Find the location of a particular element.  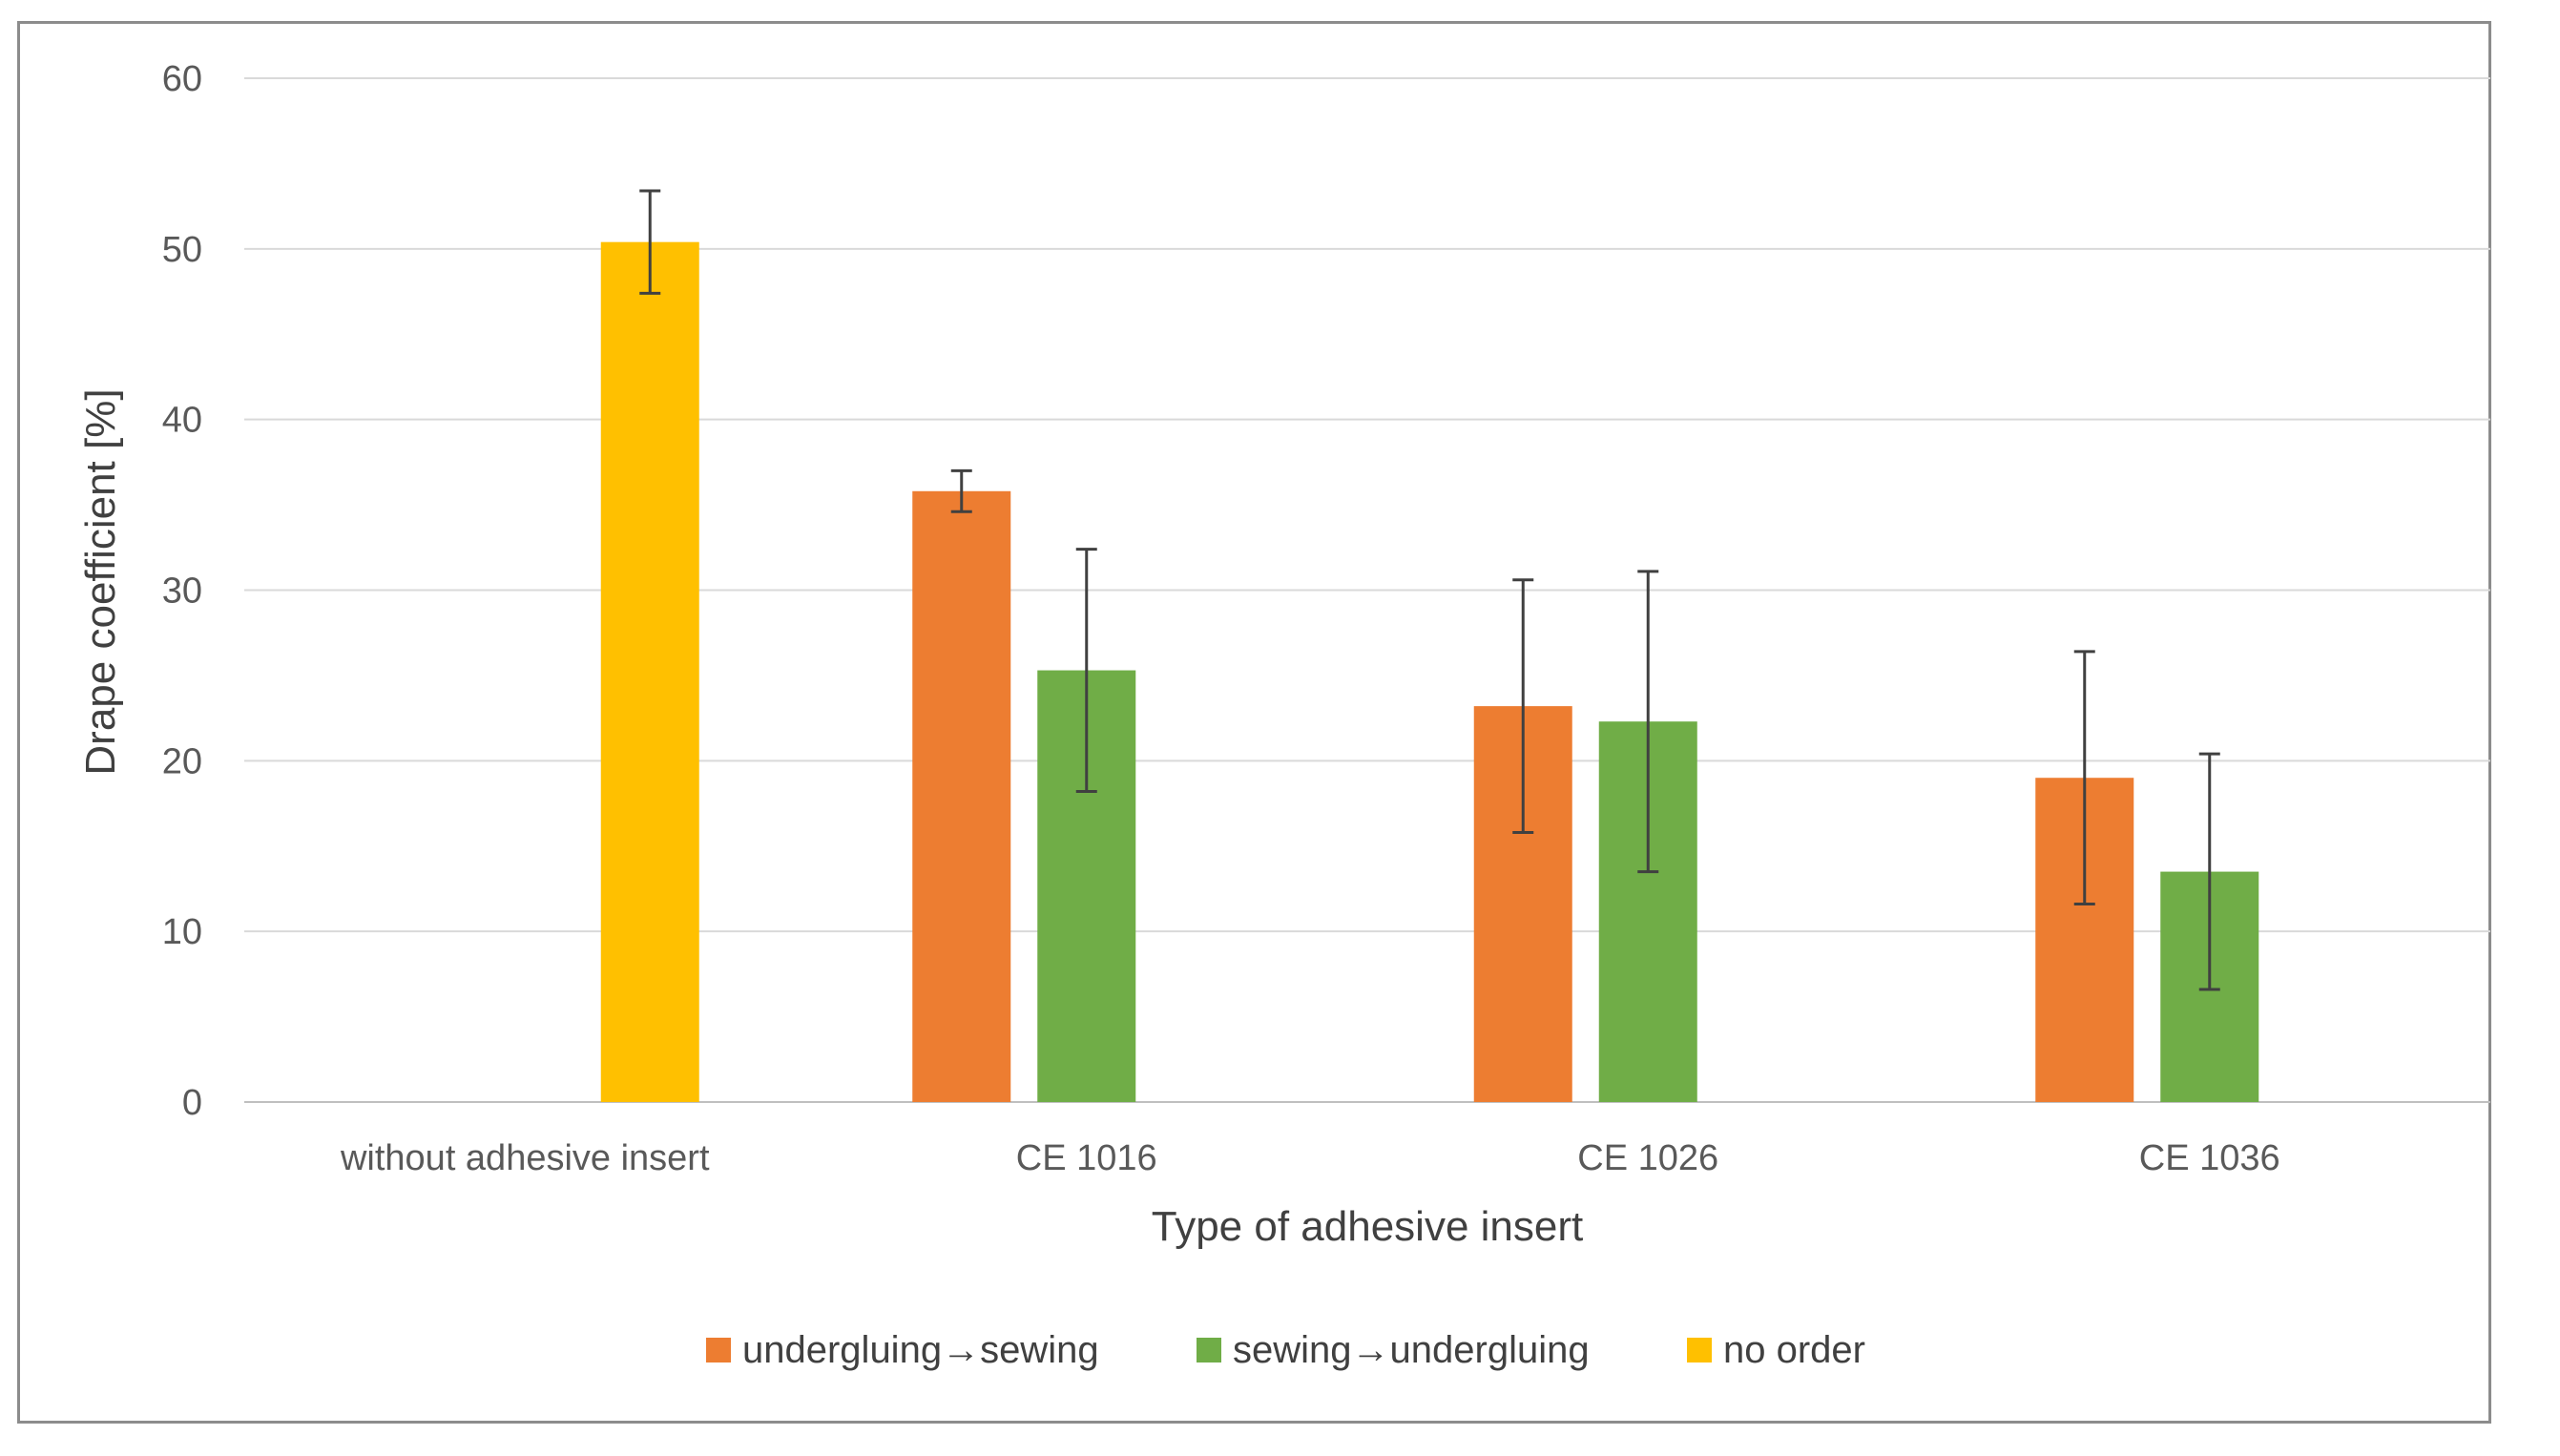

x-tick-label: without adhesive insert is located at coordinates (525, 1158).